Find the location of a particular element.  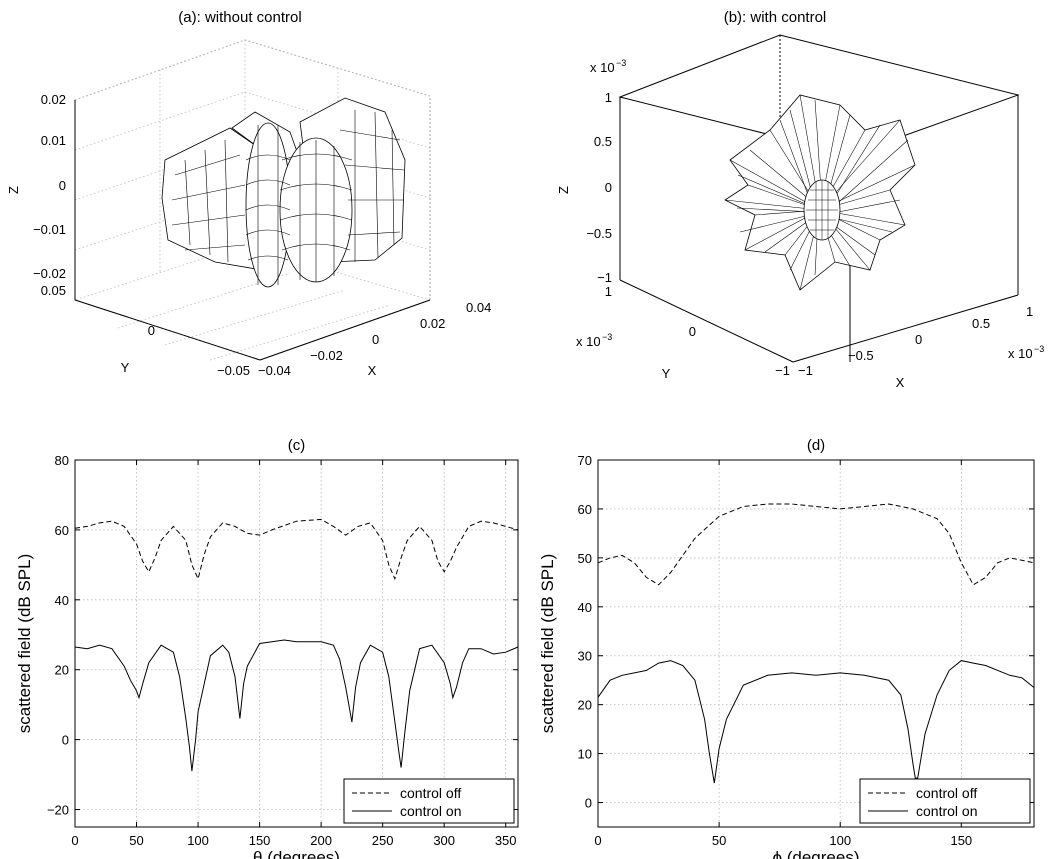

ytick-d-7: 70 is located at coordinates (585, 460).